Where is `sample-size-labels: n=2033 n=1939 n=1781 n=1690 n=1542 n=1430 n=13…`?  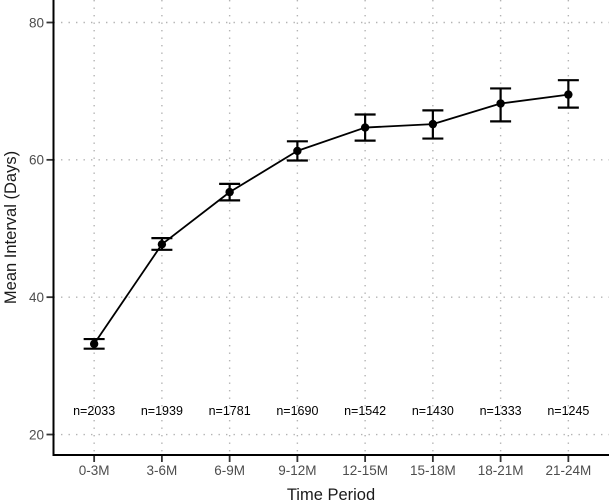 sample-size-labels: n=2033 n=1939 n=1781 n=1690 n=1542 n=1430 n=13… is located at coordinates (331, 411).